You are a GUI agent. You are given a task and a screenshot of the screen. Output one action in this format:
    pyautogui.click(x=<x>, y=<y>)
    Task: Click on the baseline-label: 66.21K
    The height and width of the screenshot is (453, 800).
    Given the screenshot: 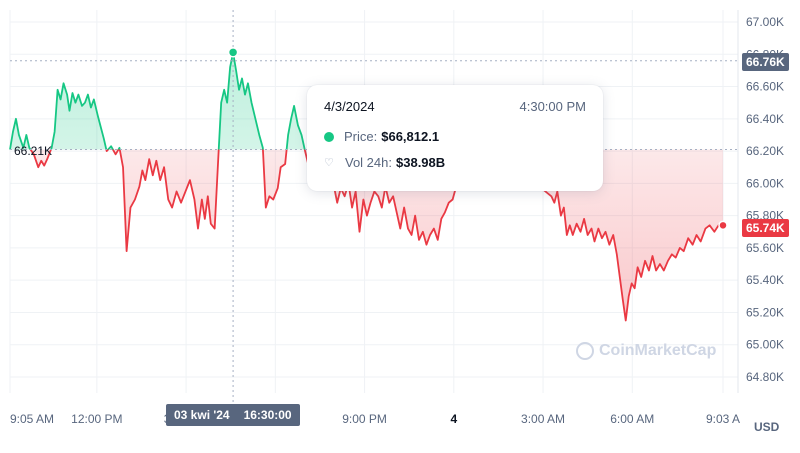 What is the action you would take?
    pyautogui.click(x=33, y=151)
    